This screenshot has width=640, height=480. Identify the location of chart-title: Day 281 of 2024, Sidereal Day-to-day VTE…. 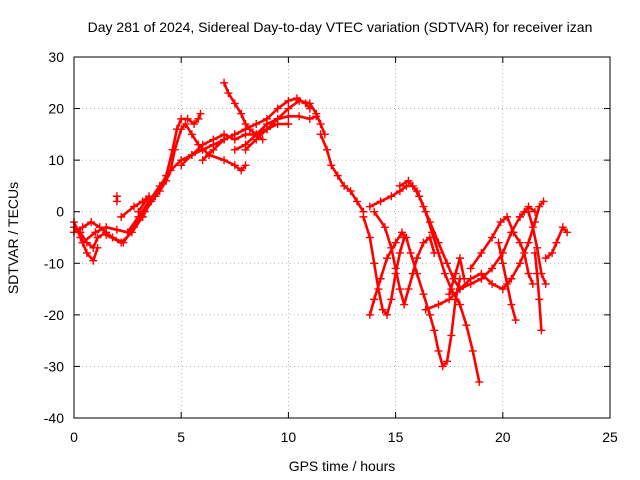
(340, 27).